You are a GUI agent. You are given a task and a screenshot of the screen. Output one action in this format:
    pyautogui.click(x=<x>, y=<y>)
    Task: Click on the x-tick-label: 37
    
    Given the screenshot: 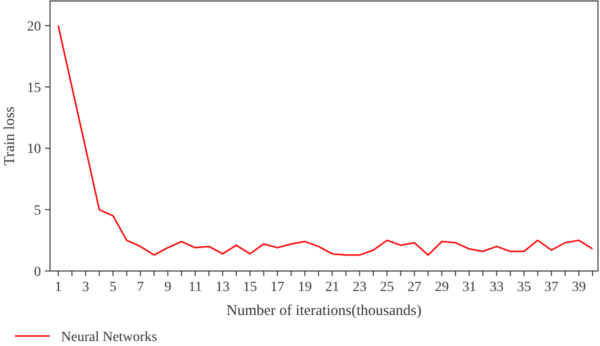 What is the action you would take?
    pyautogui.click(x=551, y=287)
    